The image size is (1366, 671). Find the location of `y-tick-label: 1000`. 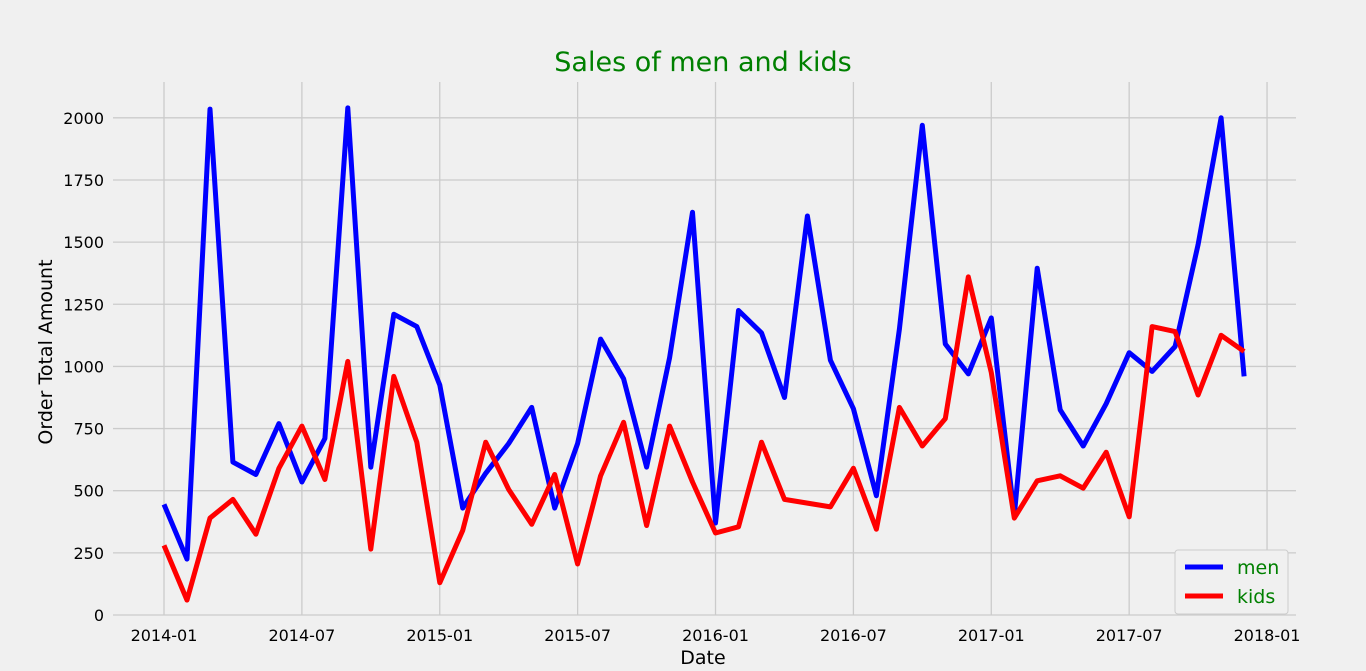

y-tick-label: 1000 is located at coordinates (83, 366).